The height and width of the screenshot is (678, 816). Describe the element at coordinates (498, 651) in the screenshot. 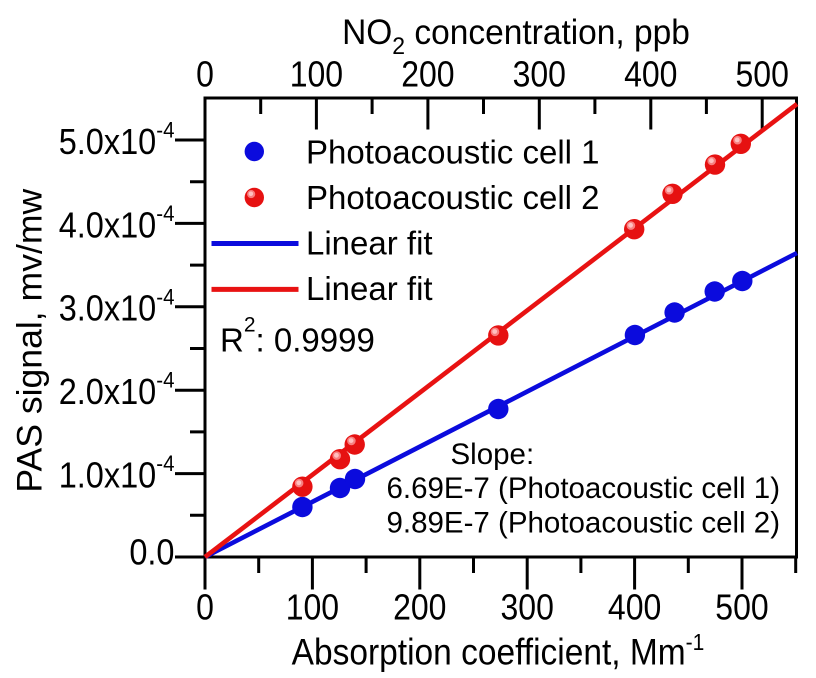

I see `svg-text: Absorption coefficient, Mm-1` at that location.